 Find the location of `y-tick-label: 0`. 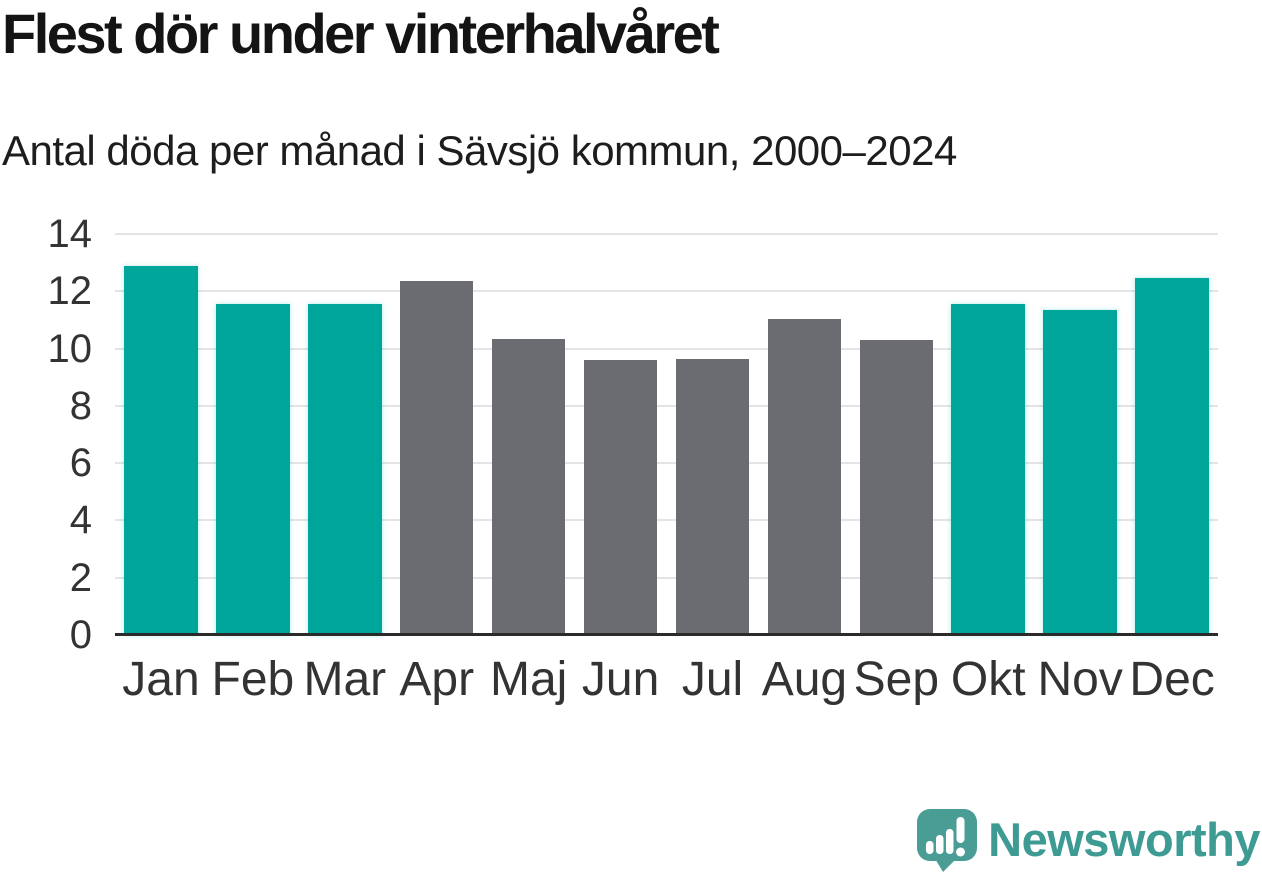

y-tick-label: 0 is located at coordinates (80, 635).